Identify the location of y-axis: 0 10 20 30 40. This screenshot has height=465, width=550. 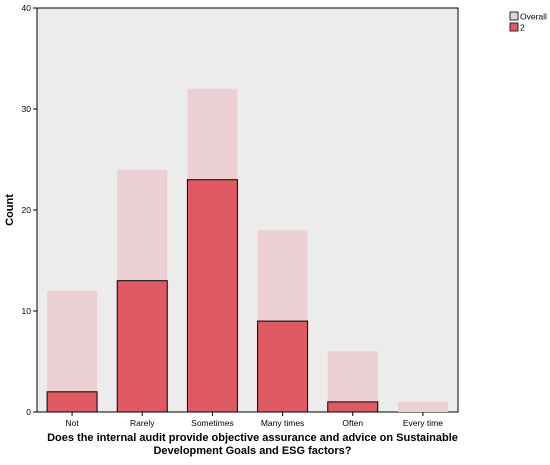
(29, 210).